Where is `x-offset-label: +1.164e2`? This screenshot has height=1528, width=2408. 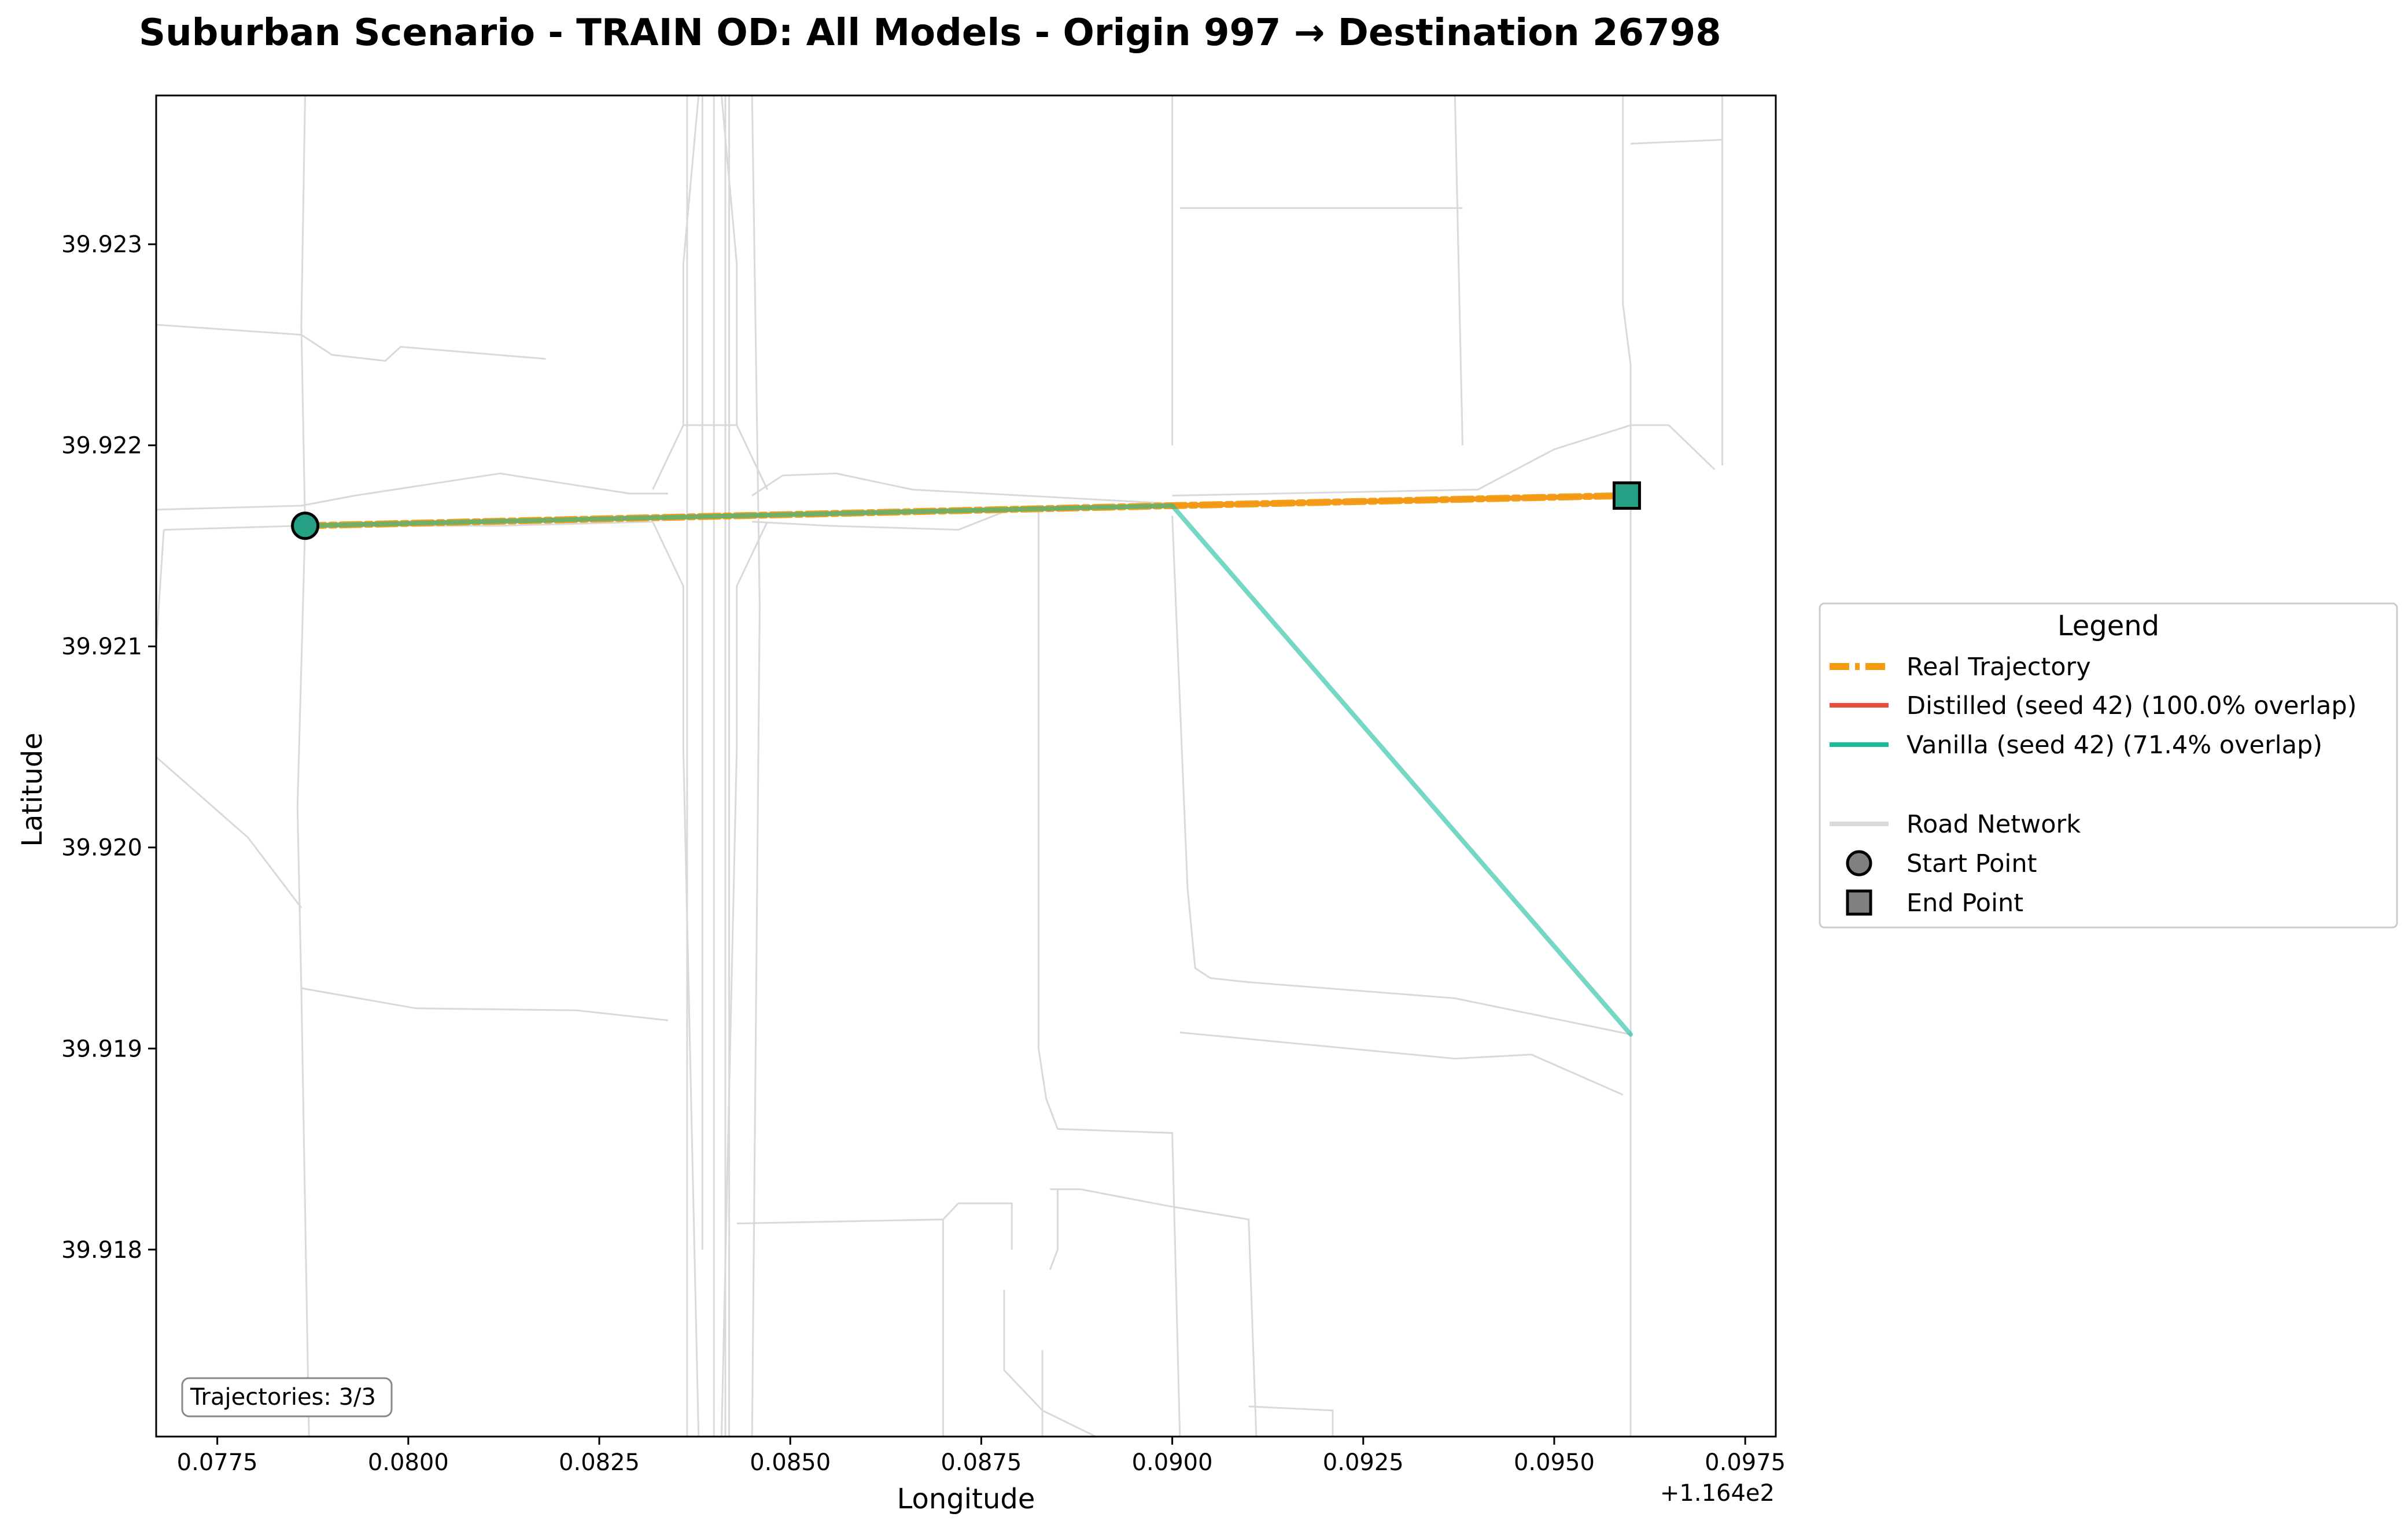
x-offset-label: +1.164e2 is located at coordinates (1717, 1494).